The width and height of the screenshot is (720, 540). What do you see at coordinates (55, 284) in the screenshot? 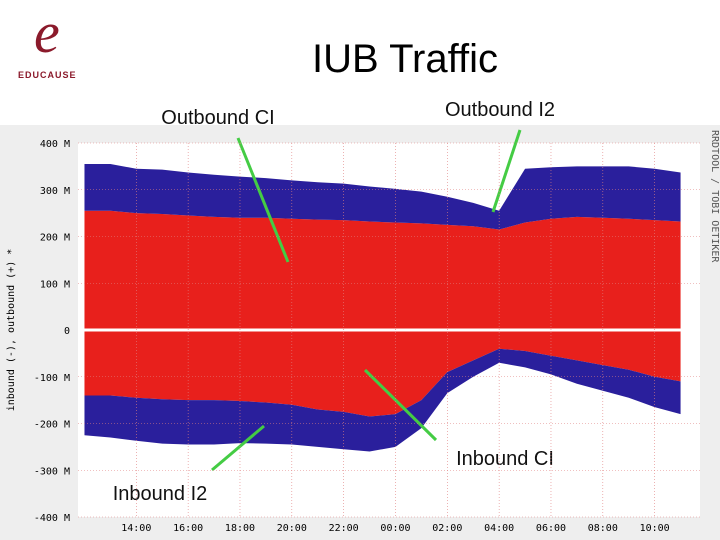
I see `y-tick-label: 100 M` at bounding box center [55, 284].